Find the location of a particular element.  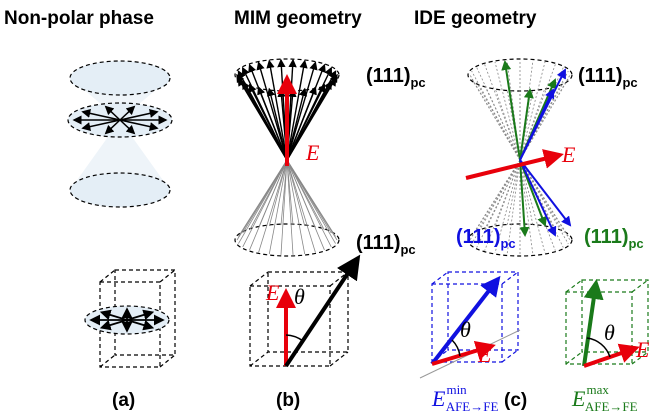

panel-label: (a) is located at coordinates (123, 400).